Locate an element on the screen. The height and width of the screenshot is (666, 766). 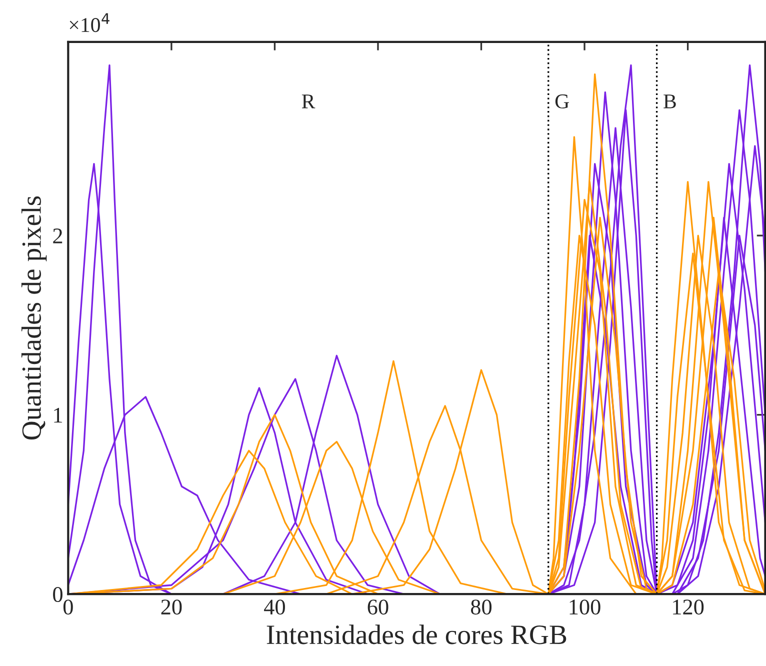
annotation: R is located at coordinates (309, 101).